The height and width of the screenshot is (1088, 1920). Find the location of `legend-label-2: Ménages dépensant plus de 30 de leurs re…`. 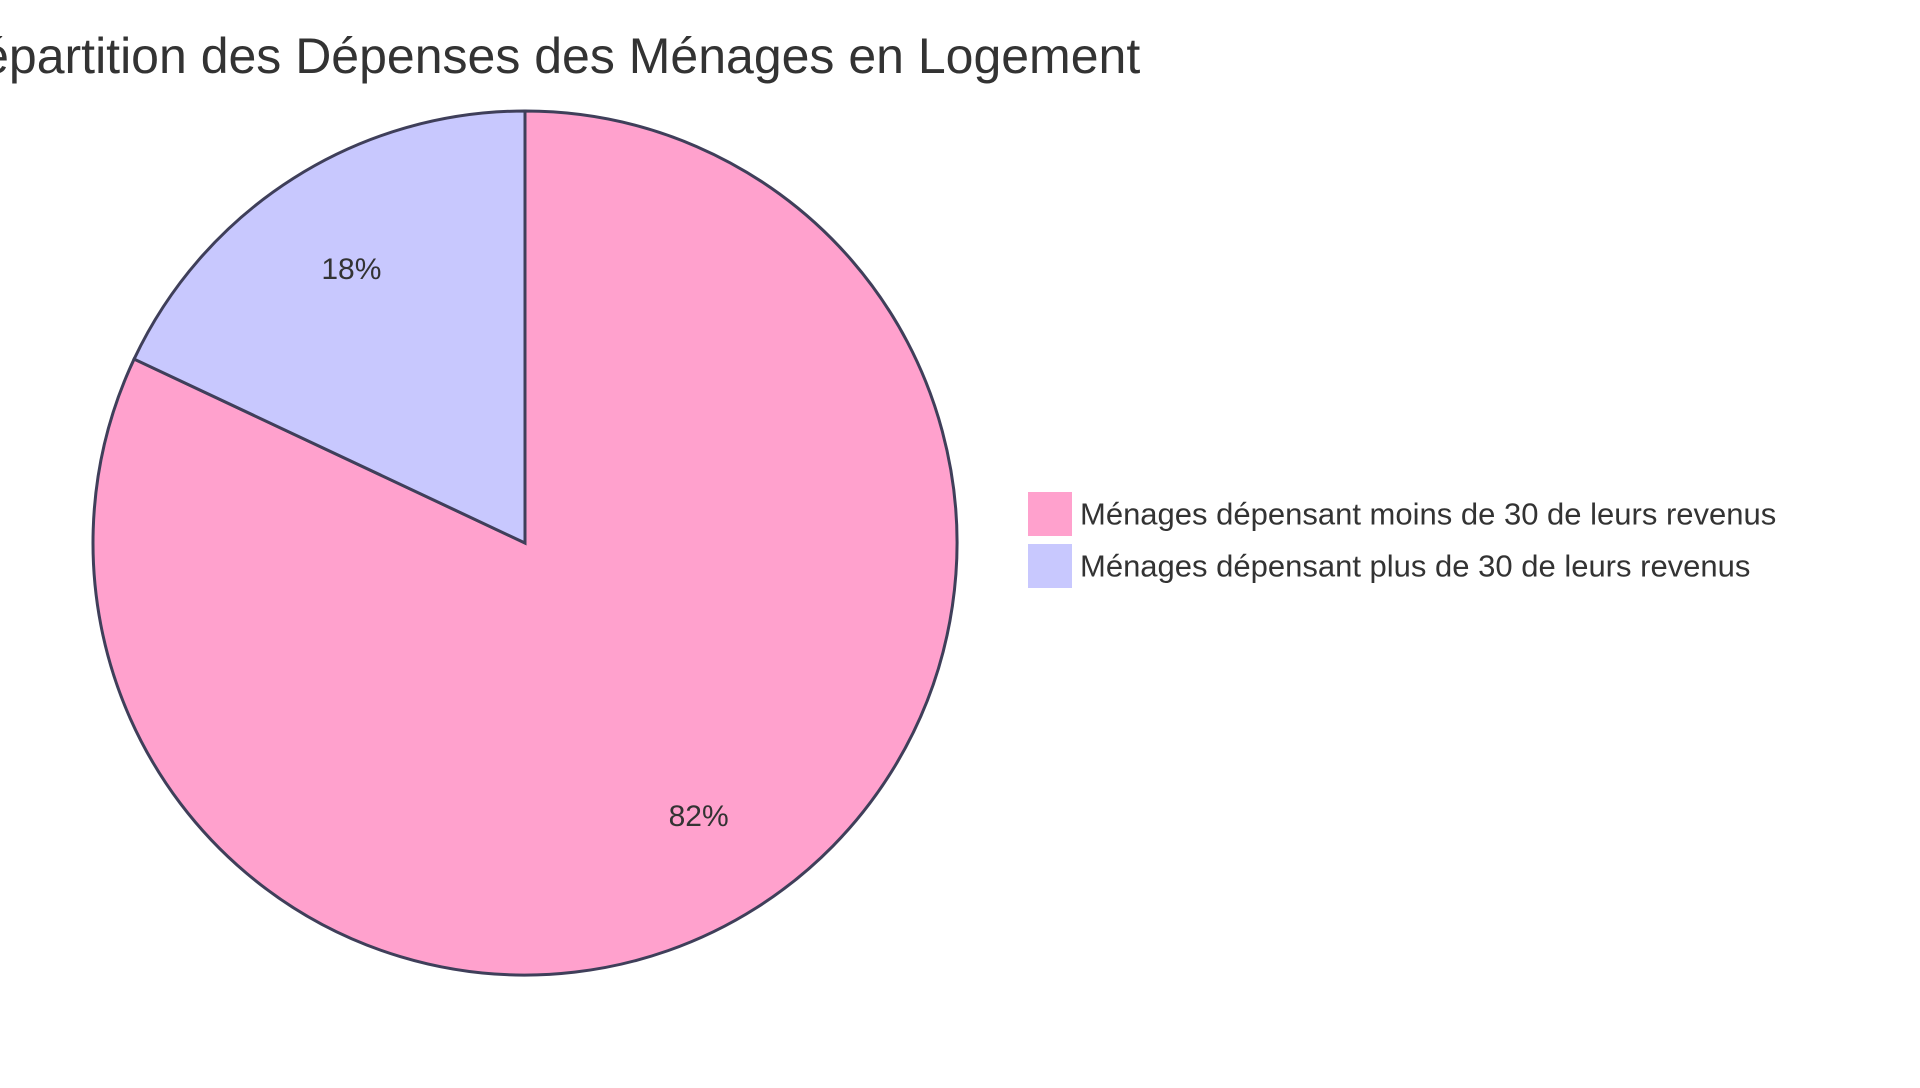

legend-label-2: Ménages dépensant plus de 30 de leurs re… is located at coordinates (1415, 566).